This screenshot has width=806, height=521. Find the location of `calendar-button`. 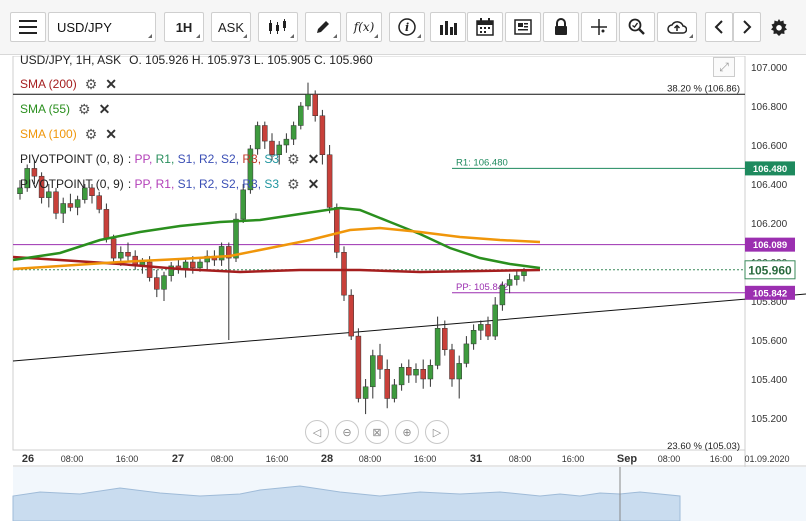

calendar-button is located at coordinates (485, 27).